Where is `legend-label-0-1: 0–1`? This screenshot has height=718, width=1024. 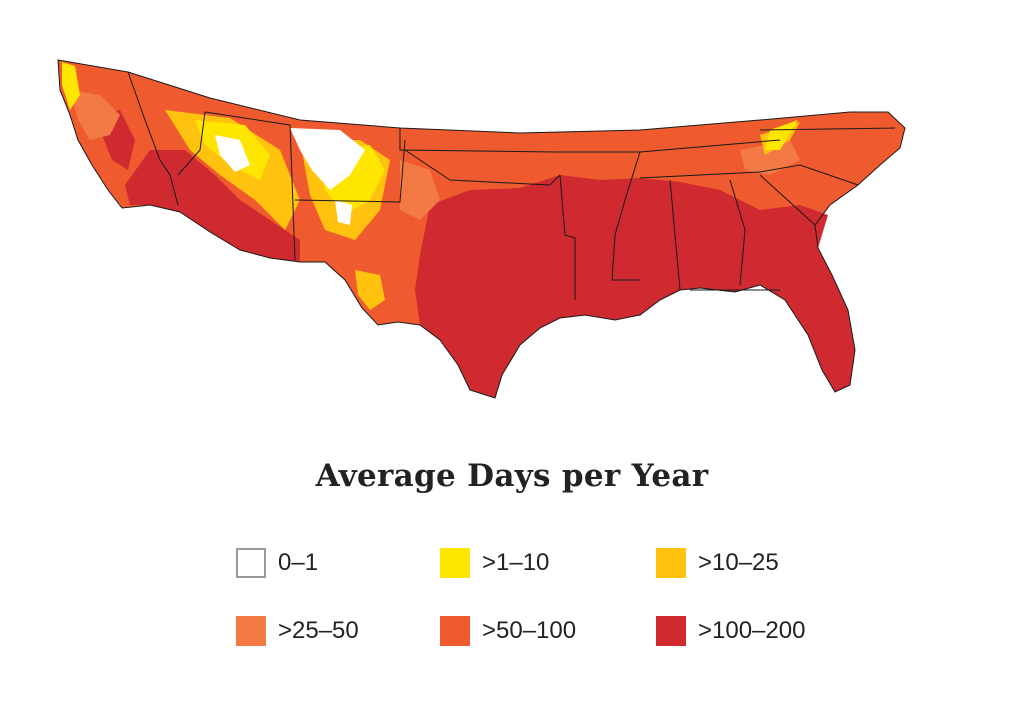
legend-label-0-1: 0–1 is located at coordinates (298, 562).